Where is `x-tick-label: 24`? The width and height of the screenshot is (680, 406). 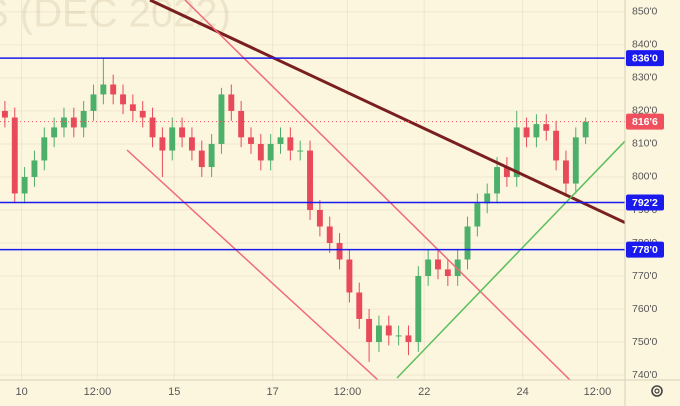 x-tick-label: 24 is located at coordinates (523, 392).